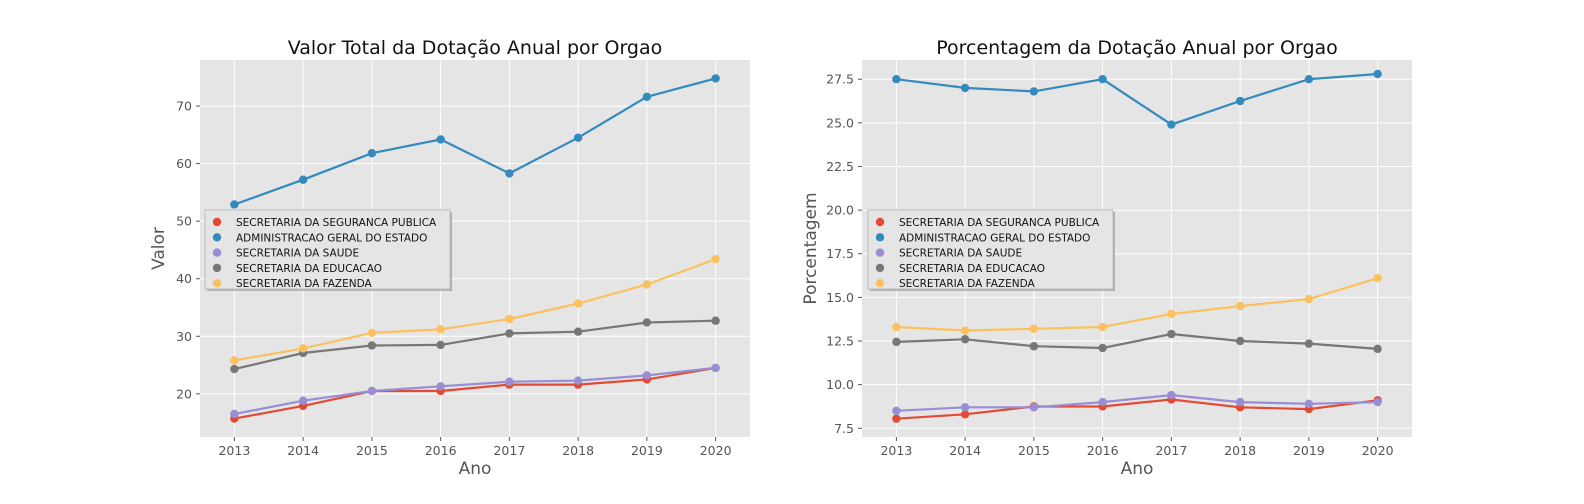 This screenshot has width=1584, height=504. What do you see at coordinates (184, 221) in the screenshot?
I see `y-tick-label: 50` at bounding box center [184, 221].